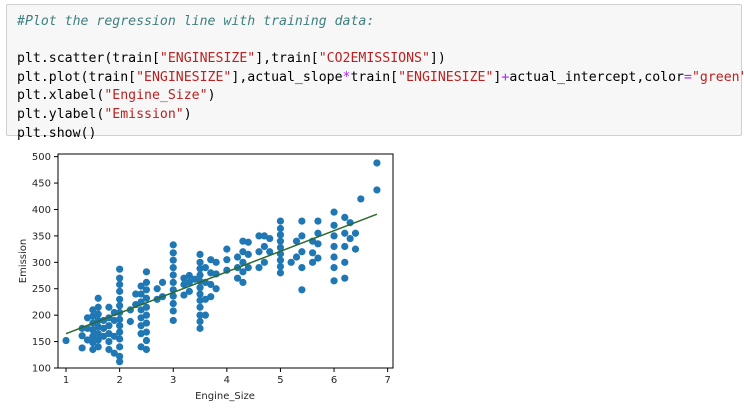 The width and height of the screenshot is (744, 412). What do you see at coordinates (77, 77) in the screenshot?
I see `code-token: plt.plot(train[` at bounding box center [77, 77].